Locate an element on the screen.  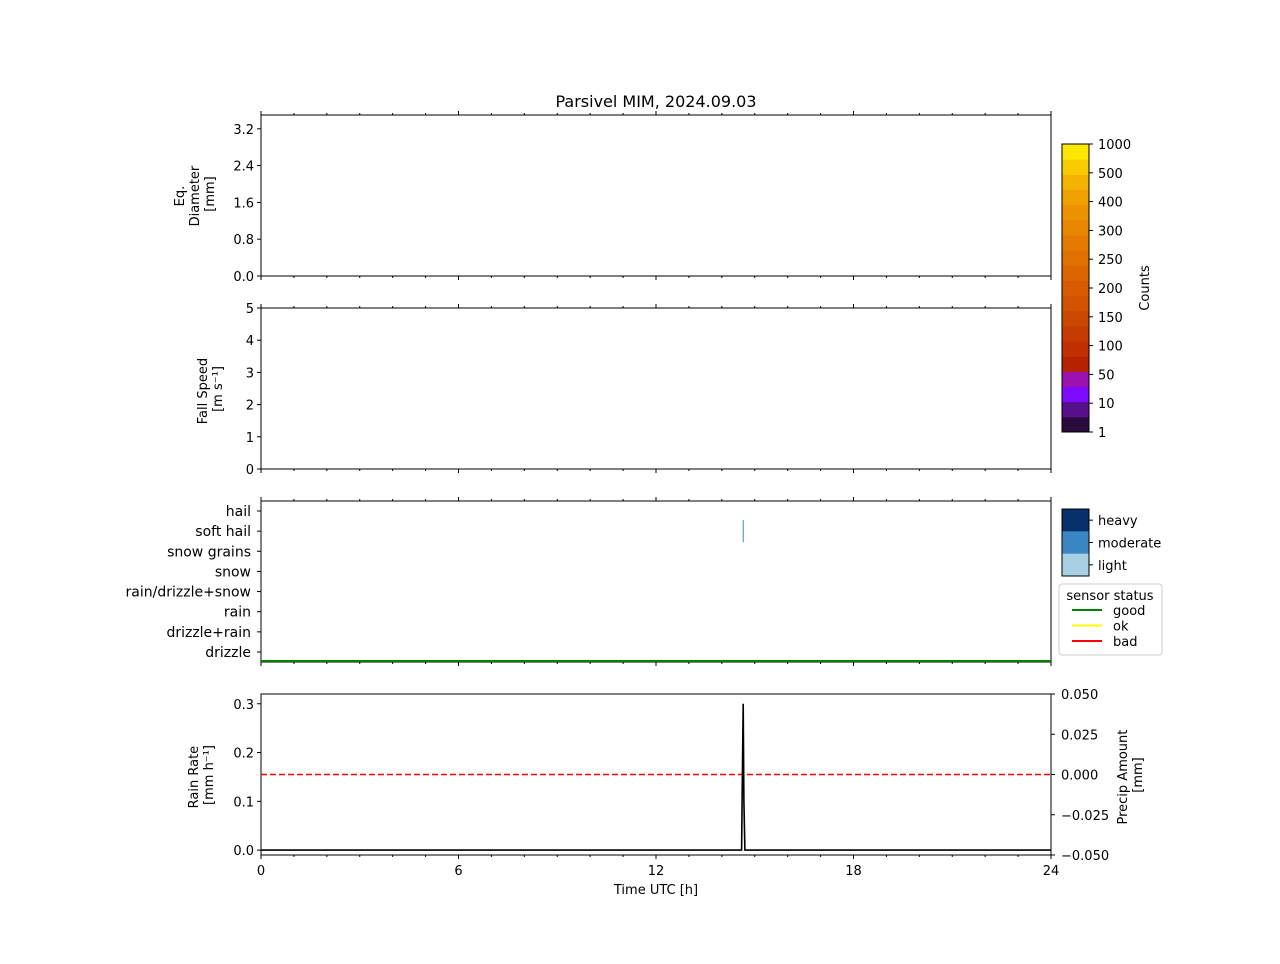
y-tick-label: 0 is located at coordinates (250, 470).